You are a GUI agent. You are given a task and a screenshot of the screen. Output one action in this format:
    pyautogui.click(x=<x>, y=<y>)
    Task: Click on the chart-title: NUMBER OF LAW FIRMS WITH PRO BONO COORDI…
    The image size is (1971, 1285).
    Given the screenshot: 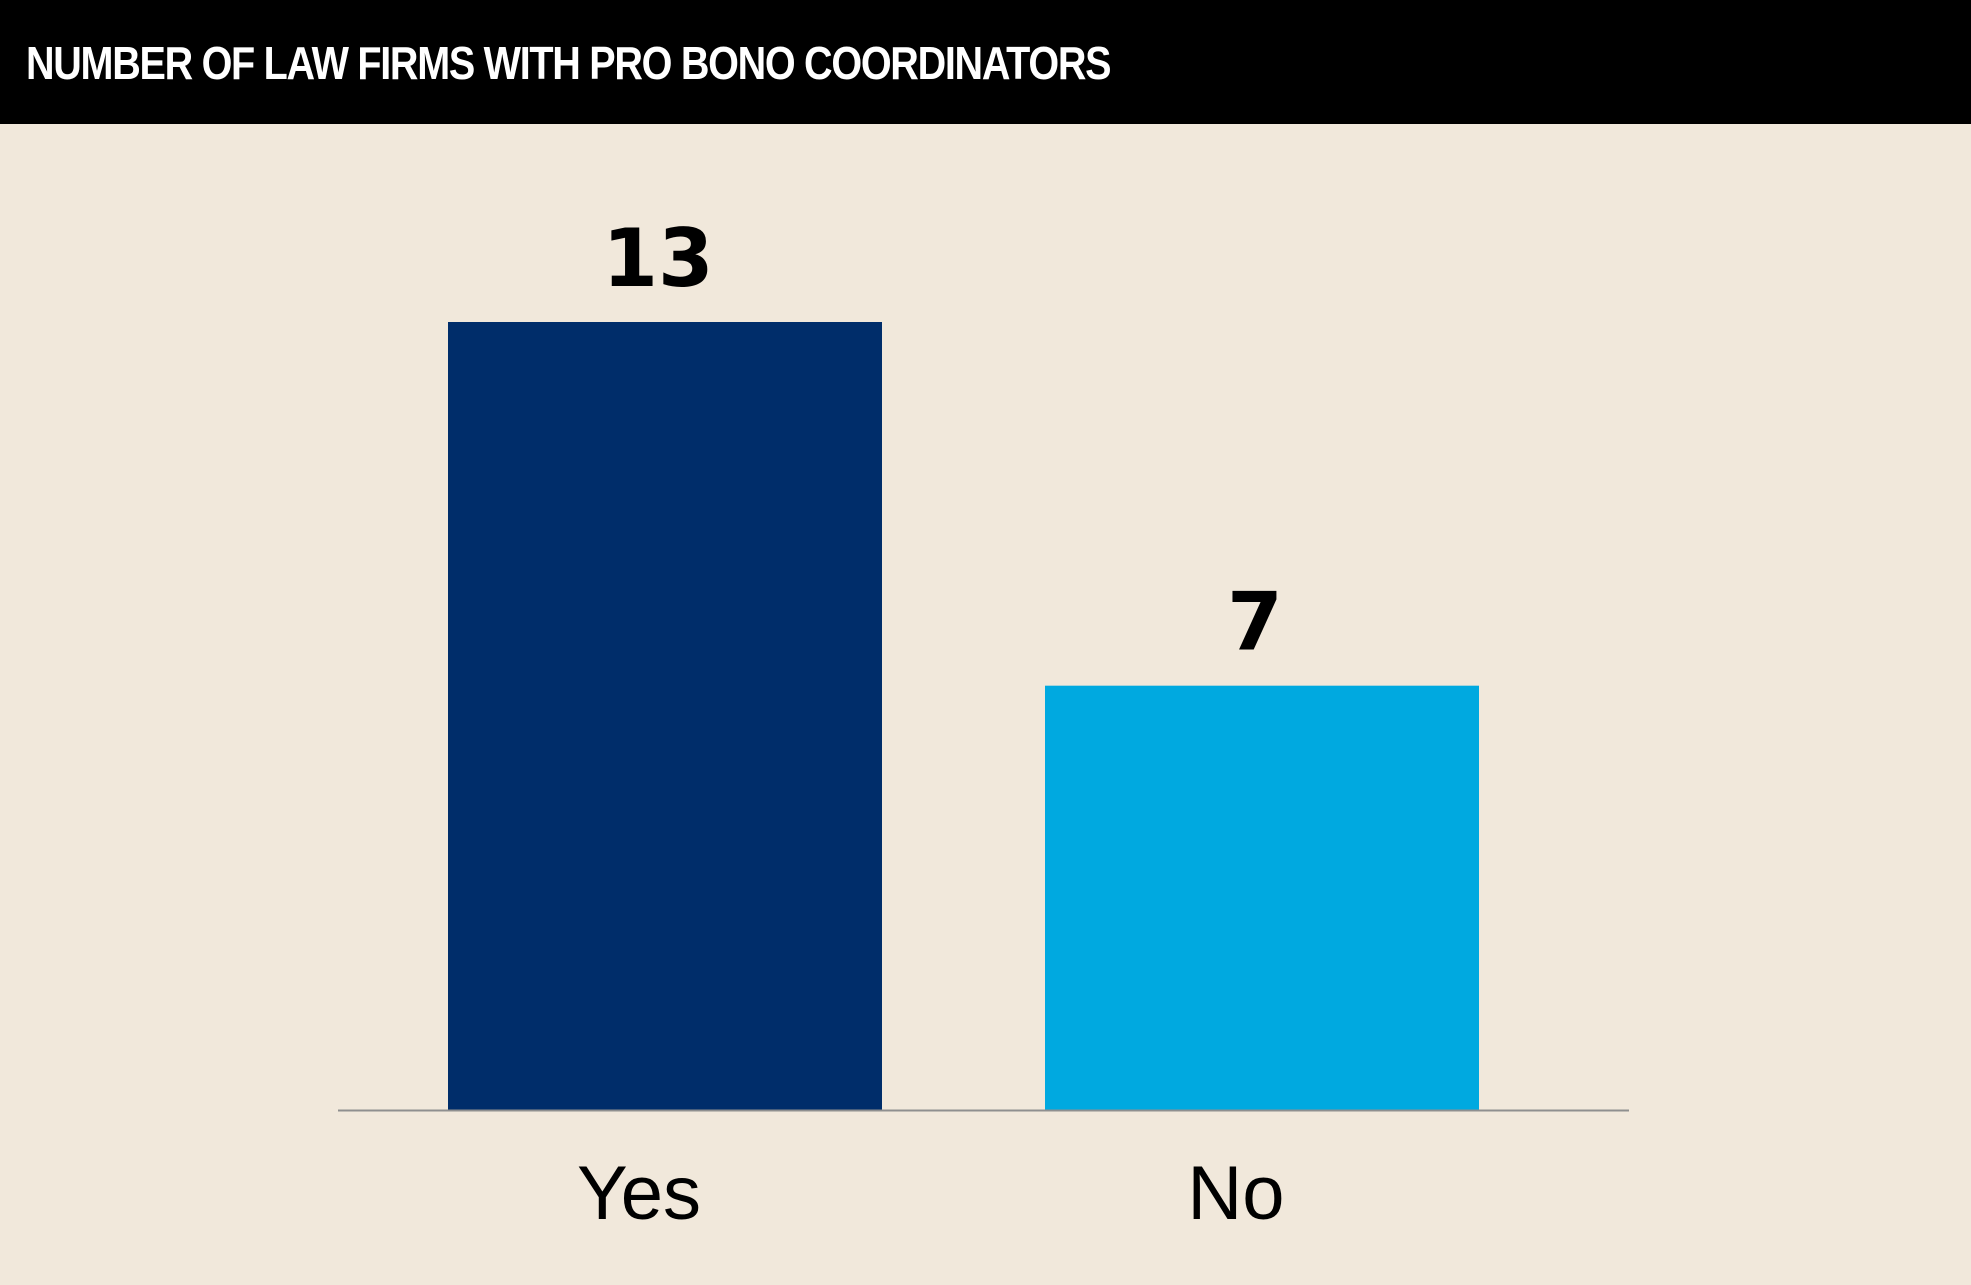 What is the action you would take?
    pyautogui.click(x=568, y=63)
    